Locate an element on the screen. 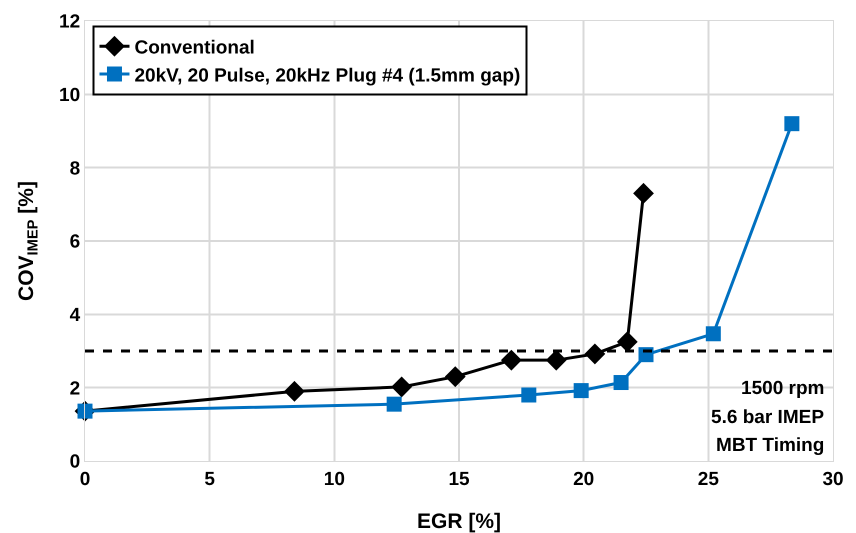  y-tick-label: 4 is located at coordinates (75, 315).